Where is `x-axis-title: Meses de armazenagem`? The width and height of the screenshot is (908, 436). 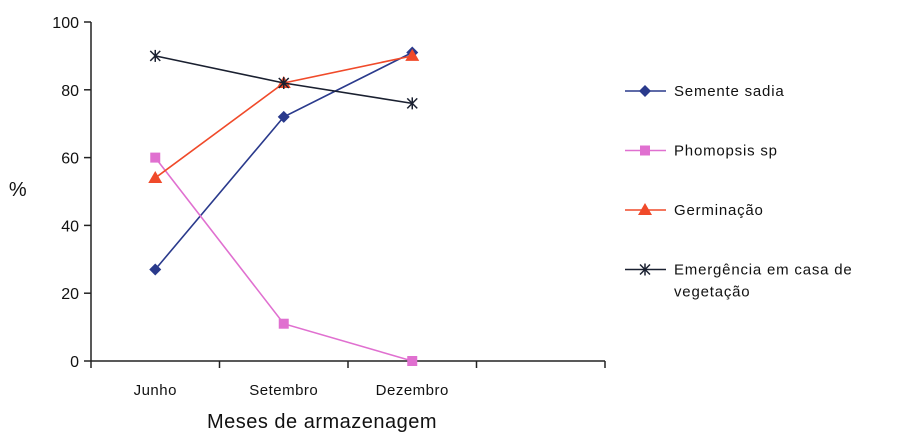 x-axis-title: Meses de armazenagem is located at coordinates (322, 422).